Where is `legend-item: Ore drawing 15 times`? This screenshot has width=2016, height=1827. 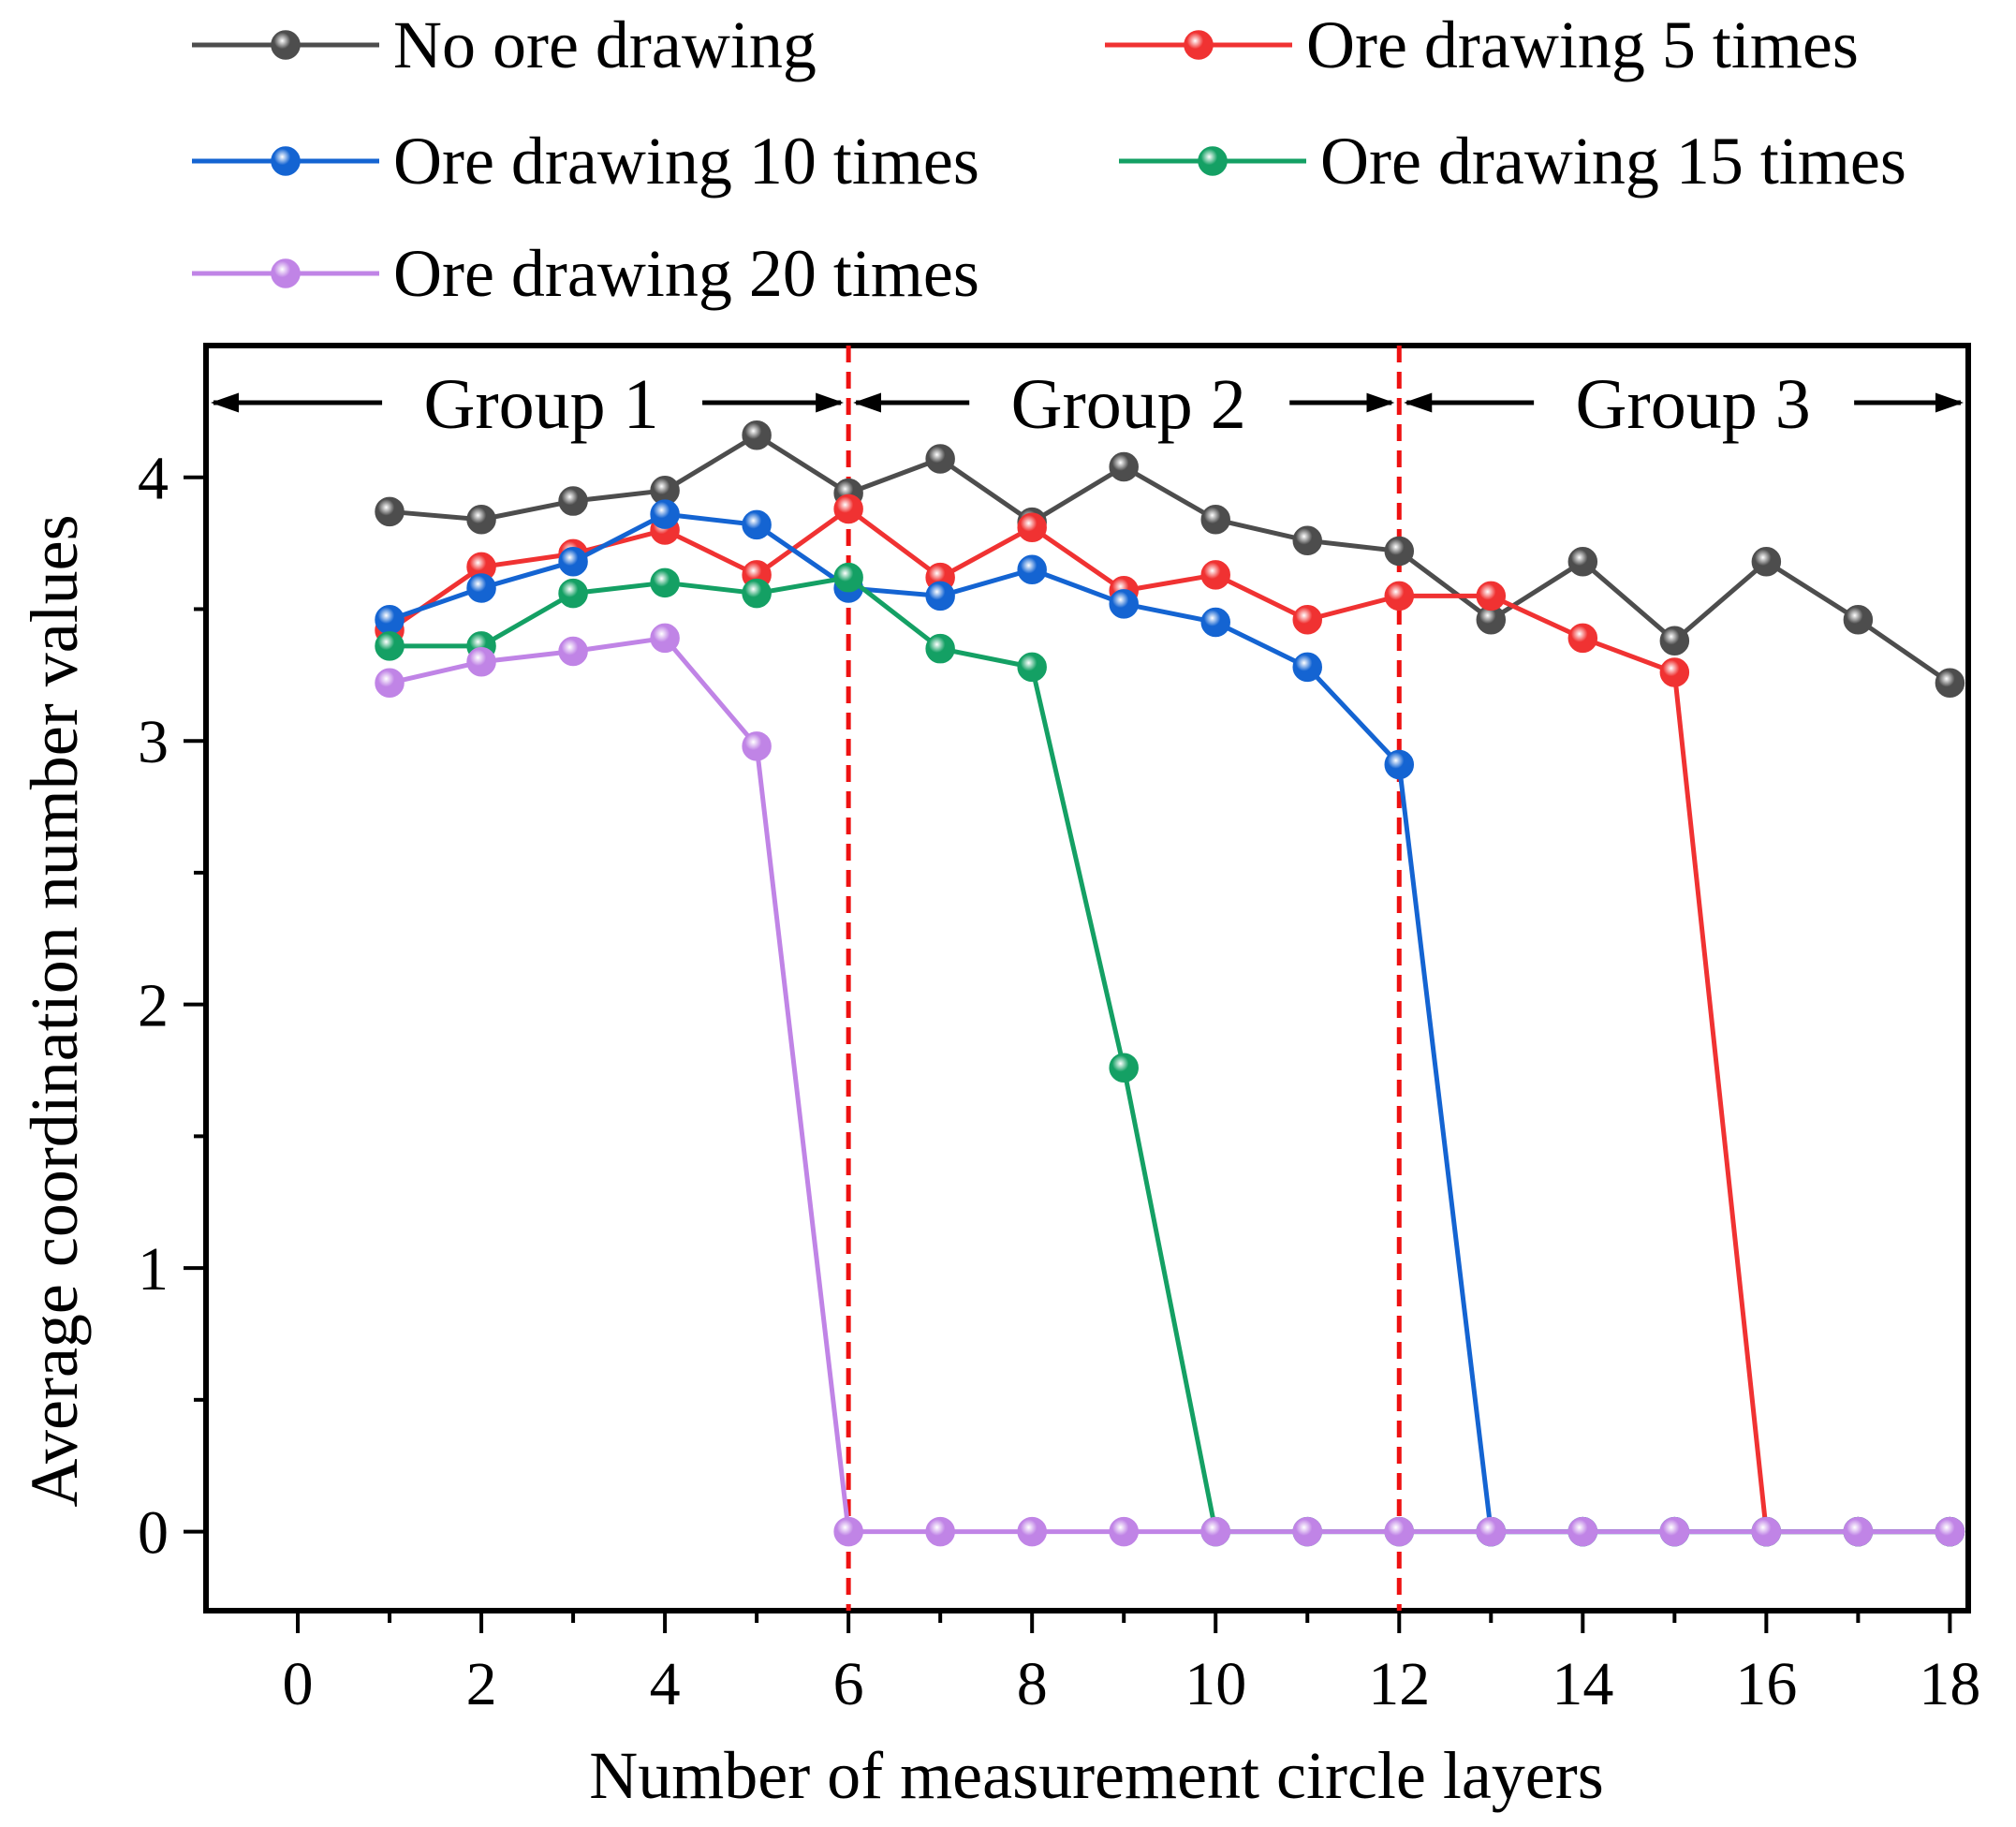 legend-item: Ore drawing 15 times is located at coordinates (1513, 161).